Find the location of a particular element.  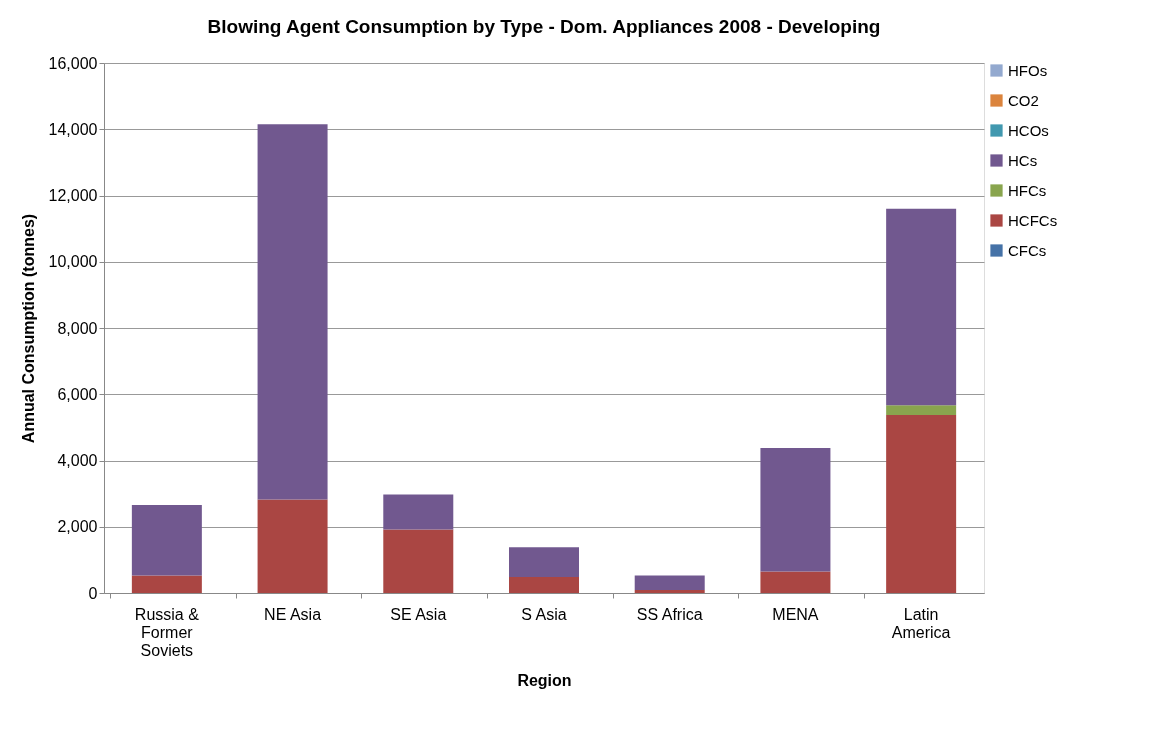

x-tick-label: SS Africa is located at coordinates (669, 614).